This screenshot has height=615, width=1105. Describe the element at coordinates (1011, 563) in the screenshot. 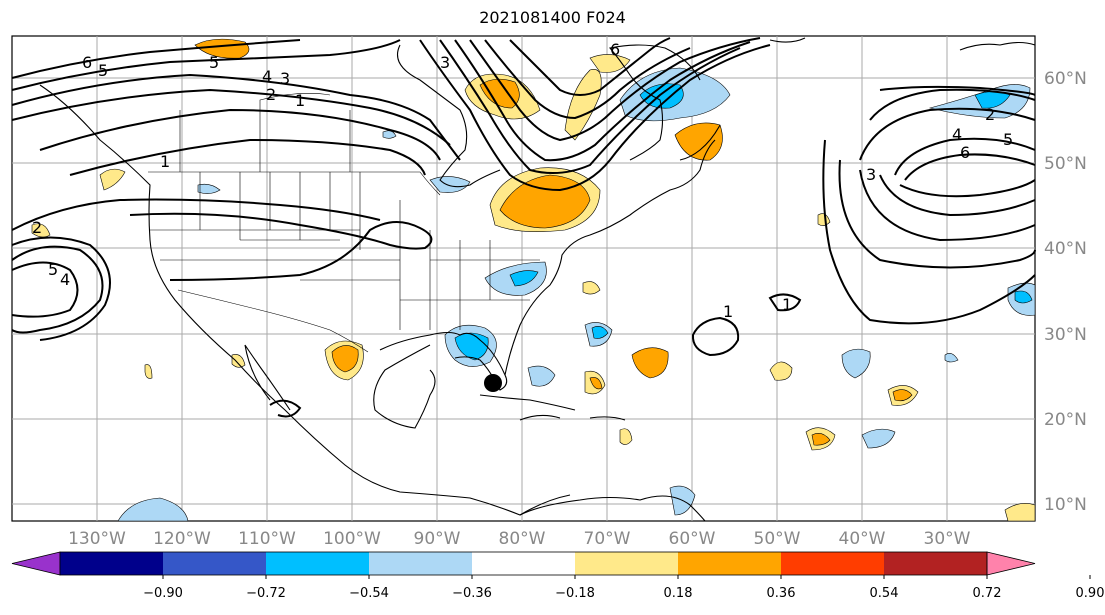

I see `colorbar-max-extension` at that location.